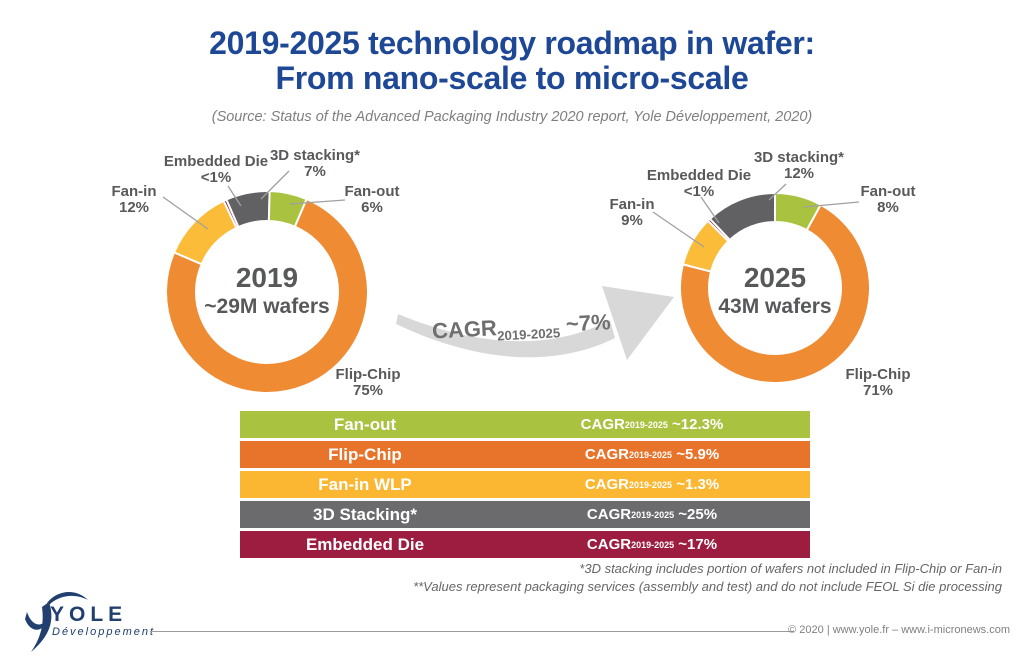  Describe the element at coordinates (365, 514) in the screenshot. I see `table-row-label: 3D Stacking*` at that location.